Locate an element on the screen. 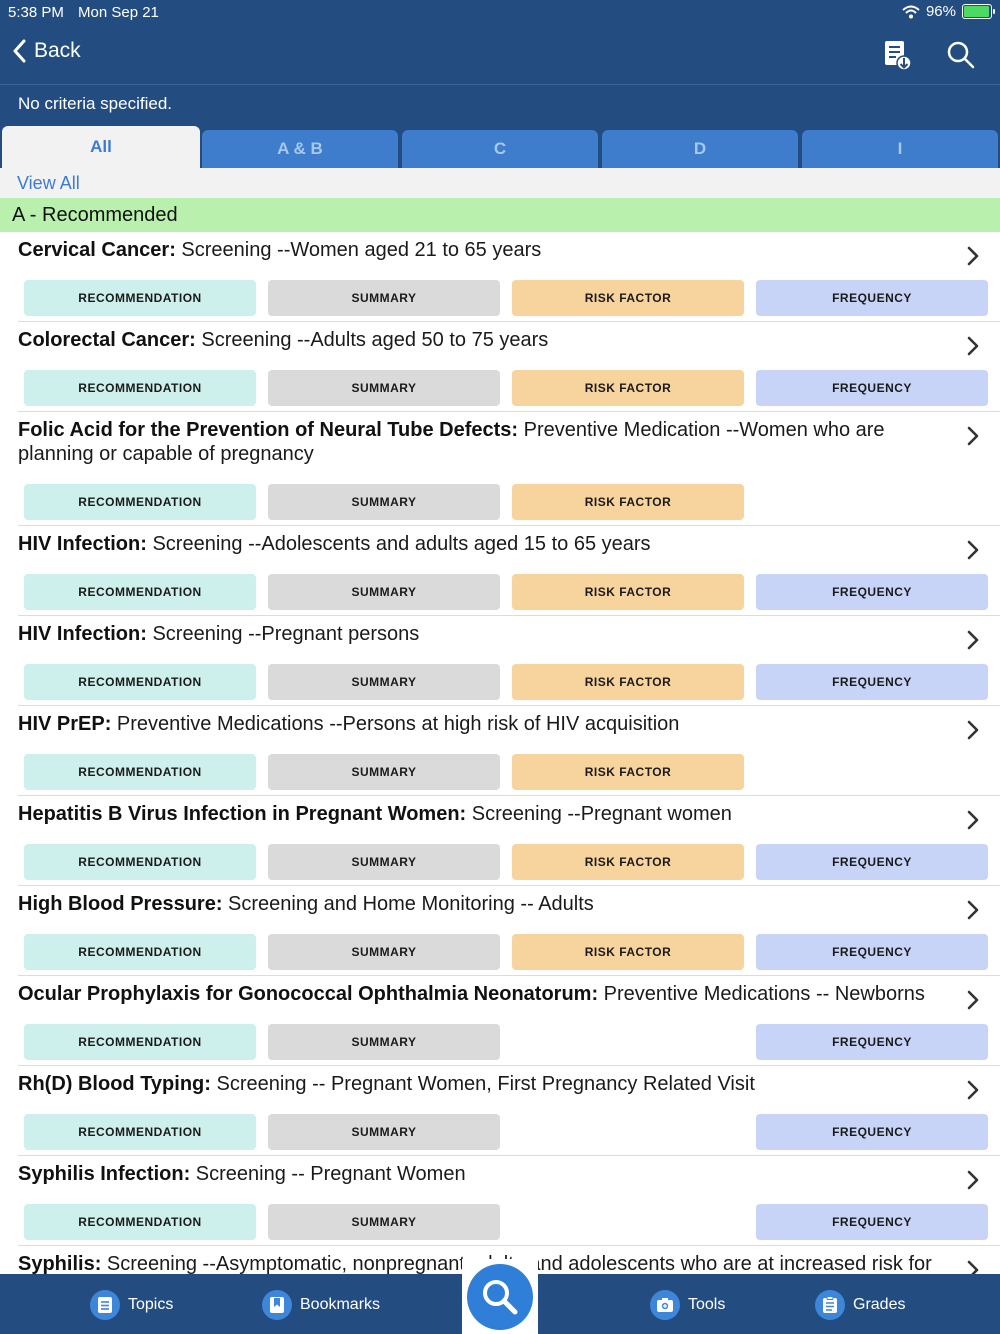  bookmark-icon is located at coordinates (277, 1305).